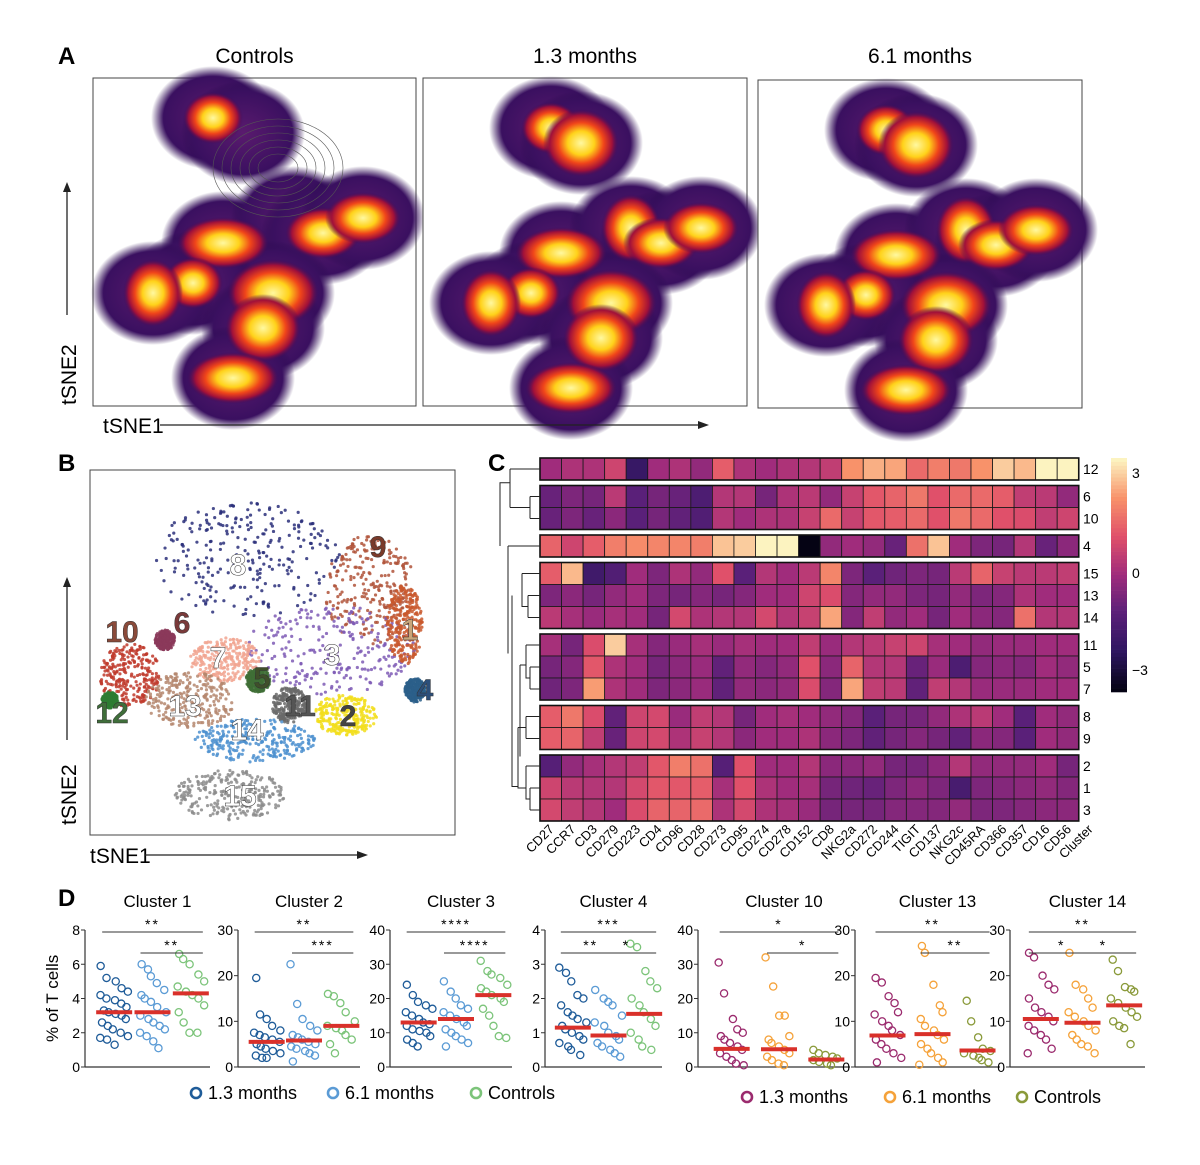 The image size is (1200, 1165). I want to click on colorbar-tick-2: −3, so click(1140, 670).